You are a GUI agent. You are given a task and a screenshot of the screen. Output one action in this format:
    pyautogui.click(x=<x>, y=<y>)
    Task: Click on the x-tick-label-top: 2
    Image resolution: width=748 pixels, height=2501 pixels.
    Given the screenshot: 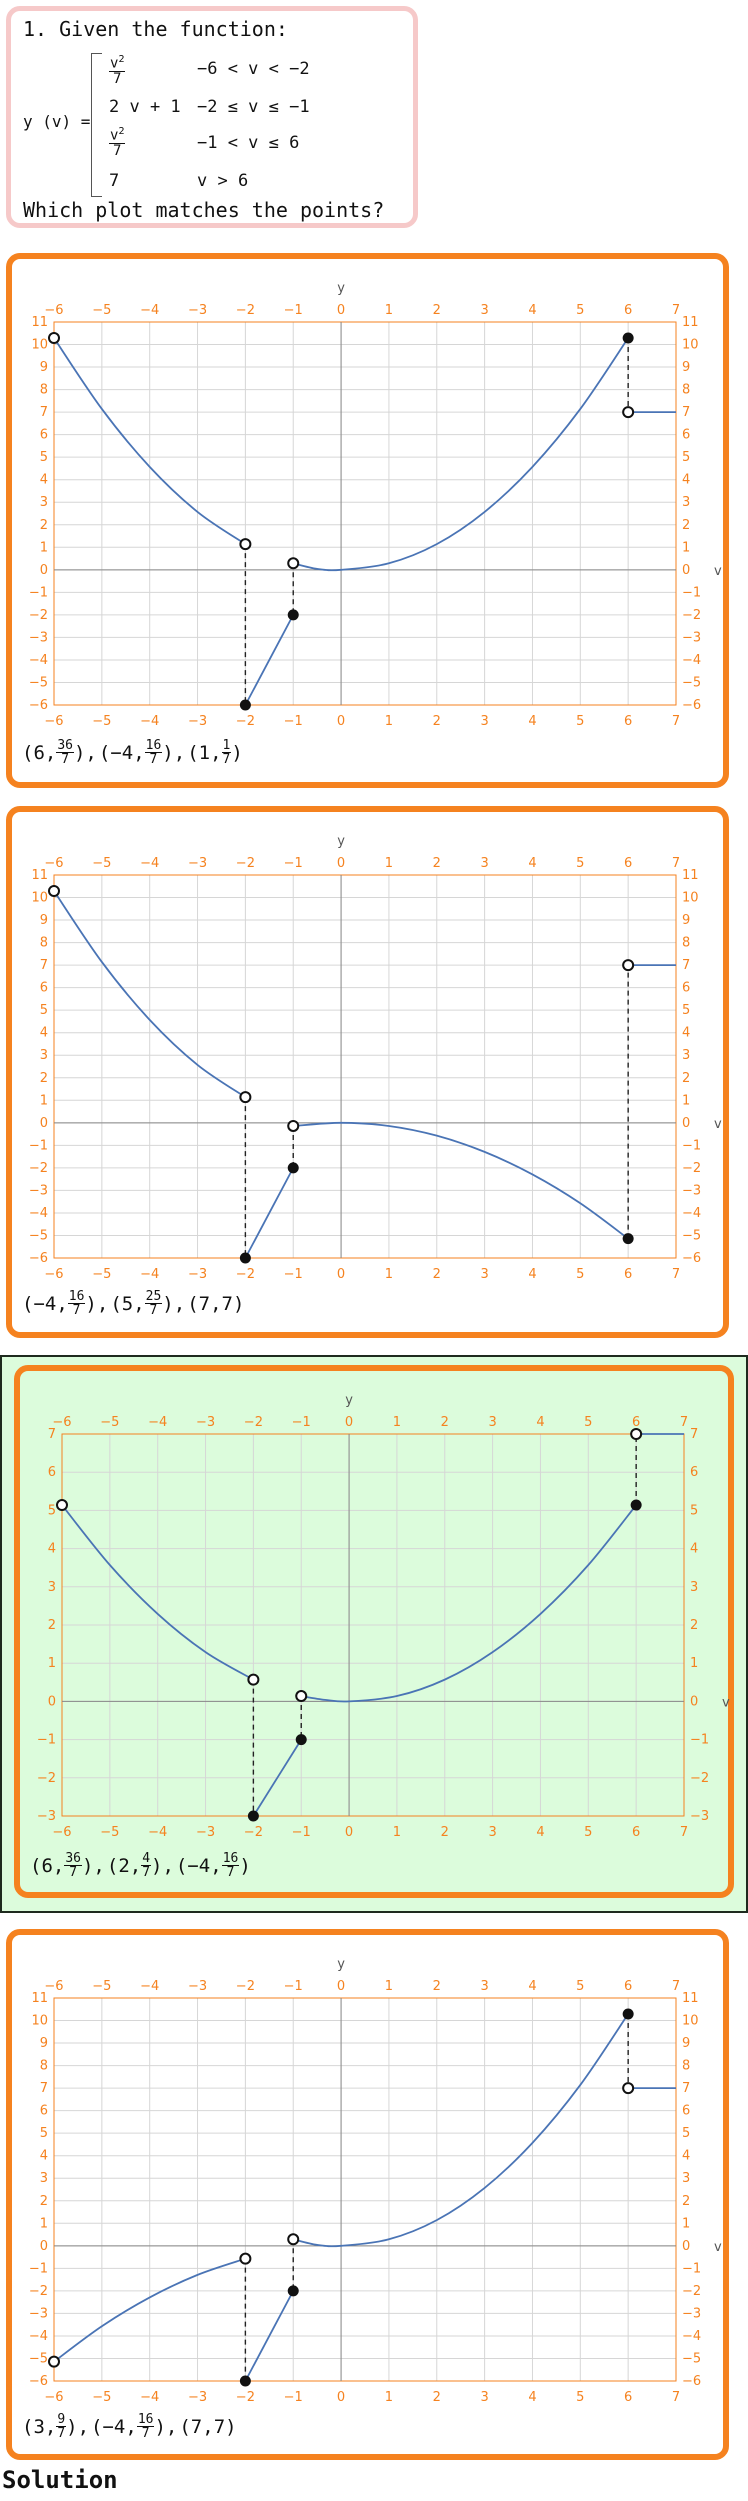 What is the action you would take?
    pyautogui.click(x=437, y=310)
    